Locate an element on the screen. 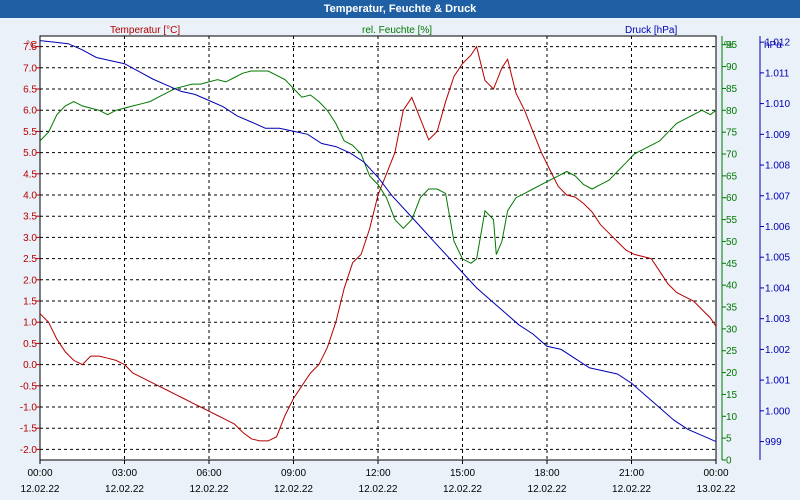 The width and height of the screenshot is (800, 500). x-tick-label: 15:00 is located at coordinates (462, 473).